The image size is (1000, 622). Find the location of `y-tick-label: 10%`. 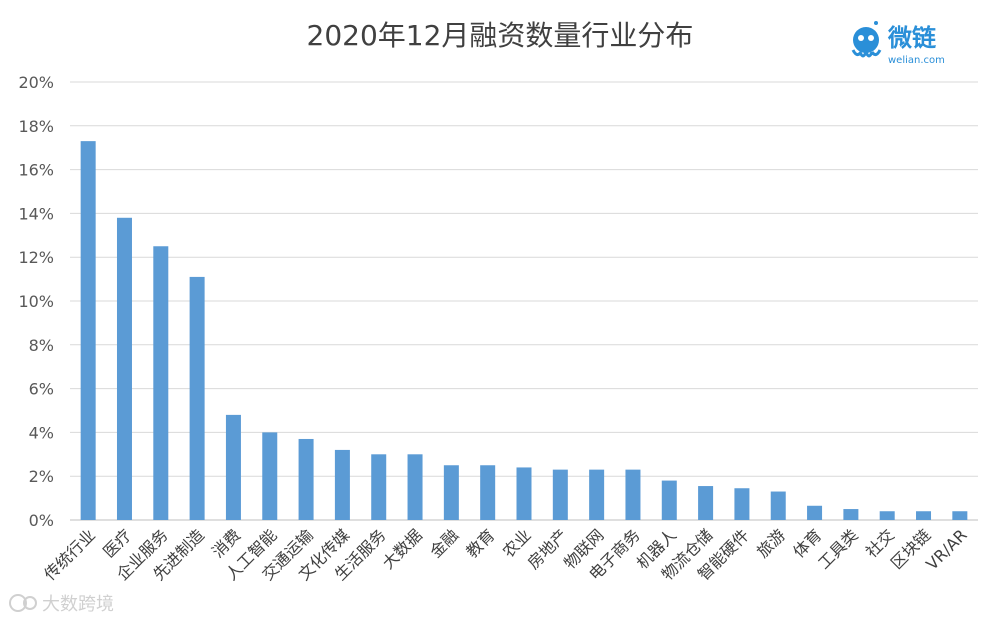

y-tick-label: 10% is located at coordinates (36, 301).